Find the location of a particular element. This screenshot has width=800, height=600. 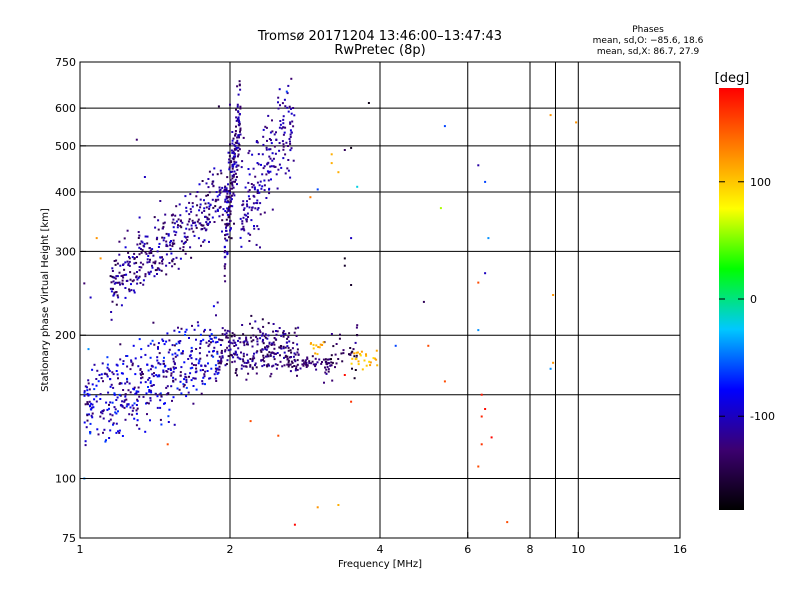

x-tick-label: 8 is located at coordinates (530, 549).